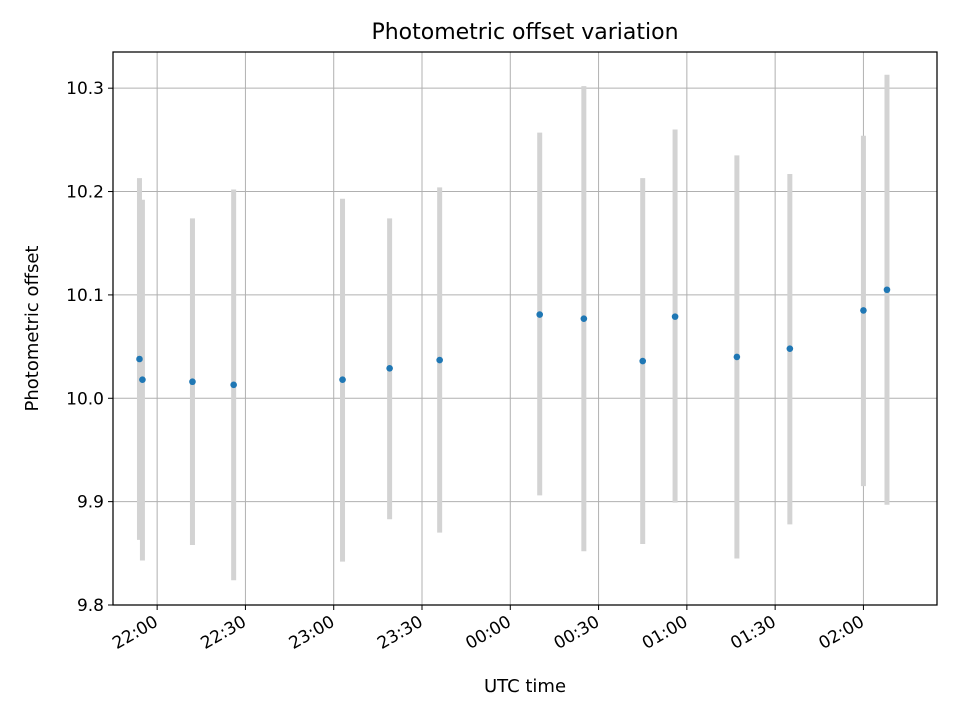 The height and width of the screenshot is (720, 960). What do you see at coordinates (841, 633) in the screenshot?
I see `x-tick-label: 02:00` at bounding box center [841, 633].